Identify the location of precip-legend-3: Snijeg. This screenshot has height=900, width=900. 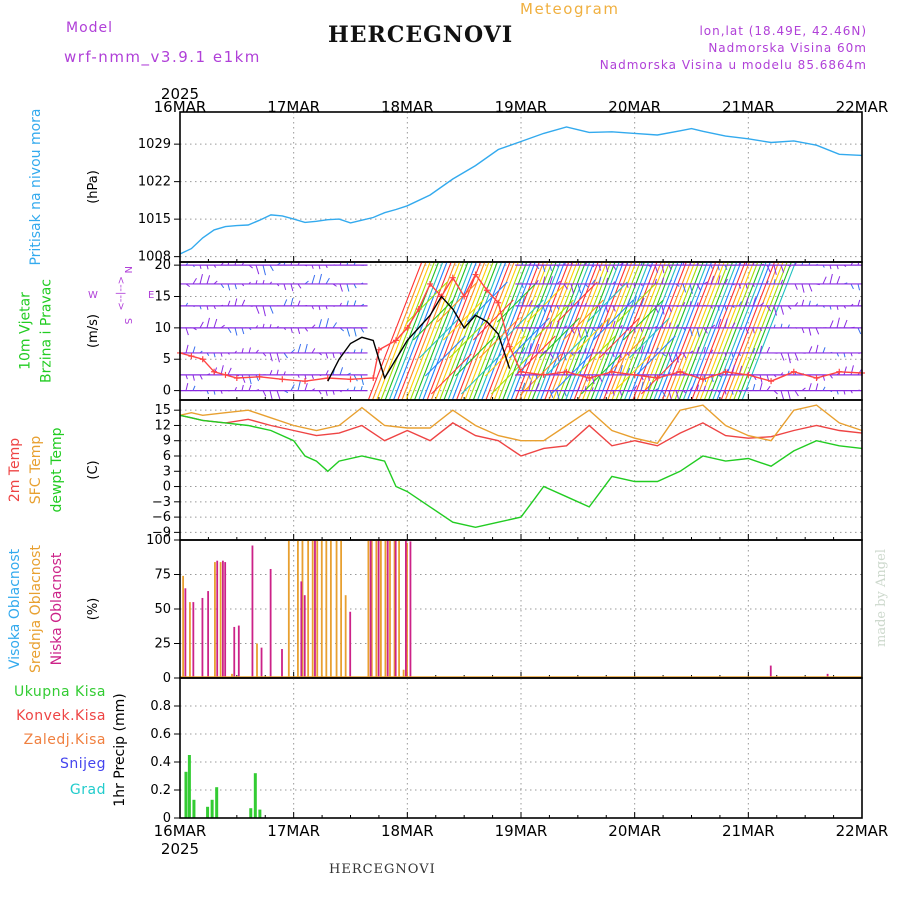
(83, 764).